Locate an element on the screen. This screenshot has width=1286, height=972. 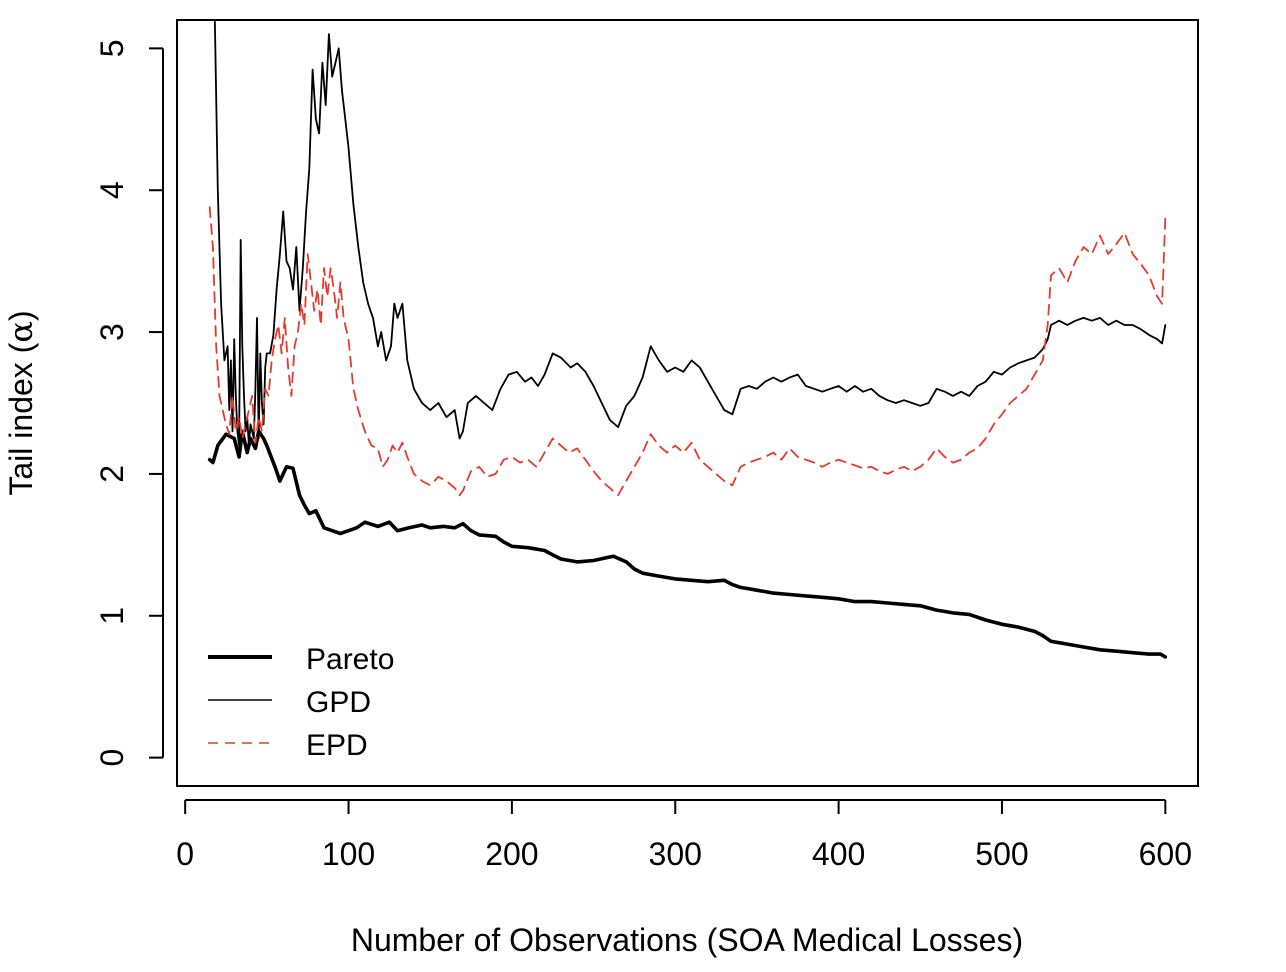
legend: Pareto GPD EPD is located at coordinates (301, 702).